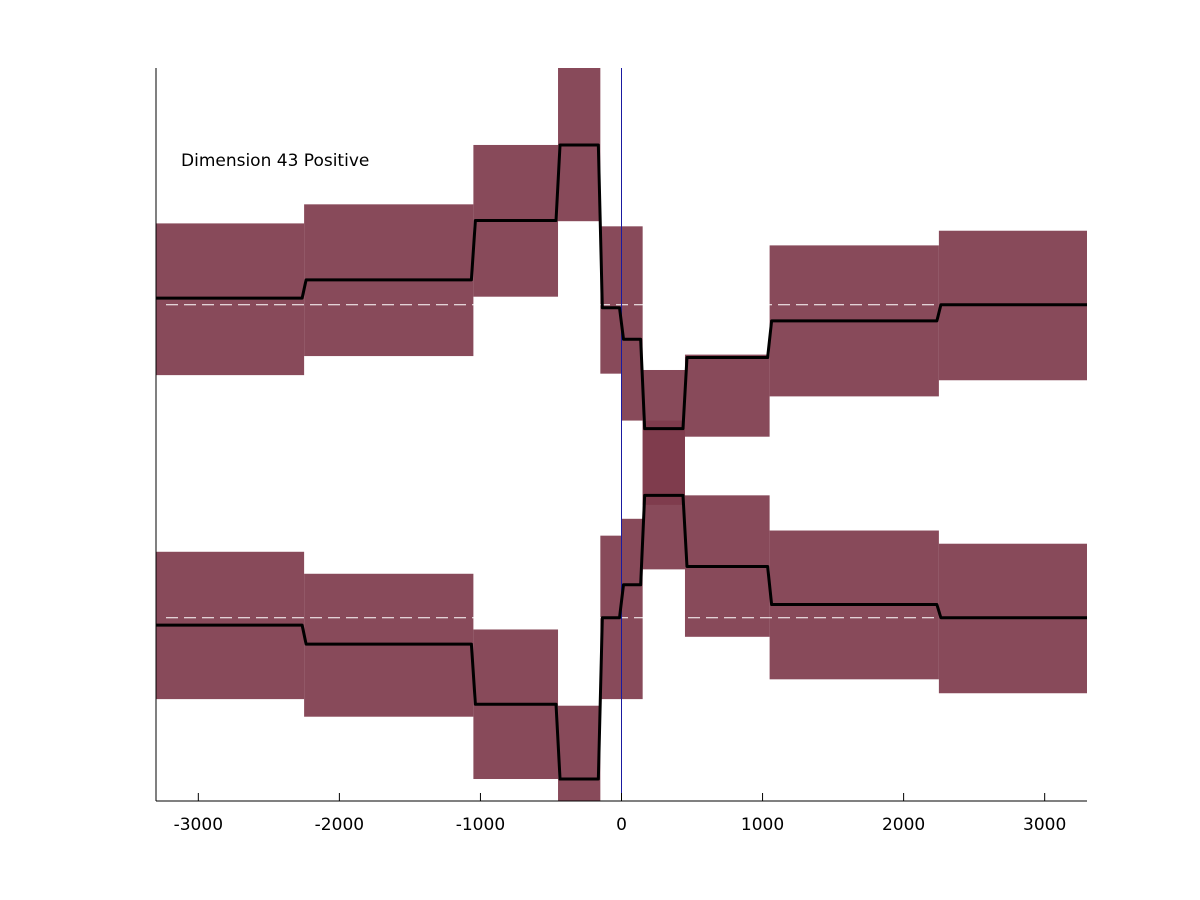 The image size is (1200, 900). What do you see at coordinates (198, 825) in the screenshot?
I see `x-tick-label: -3000` at bounding box center [198, 825].